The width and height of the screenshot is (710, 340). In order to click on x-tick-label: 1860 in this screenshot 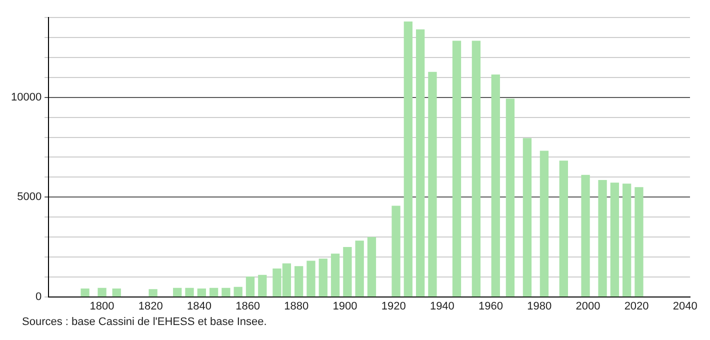, I will do `click(248, 306)`.